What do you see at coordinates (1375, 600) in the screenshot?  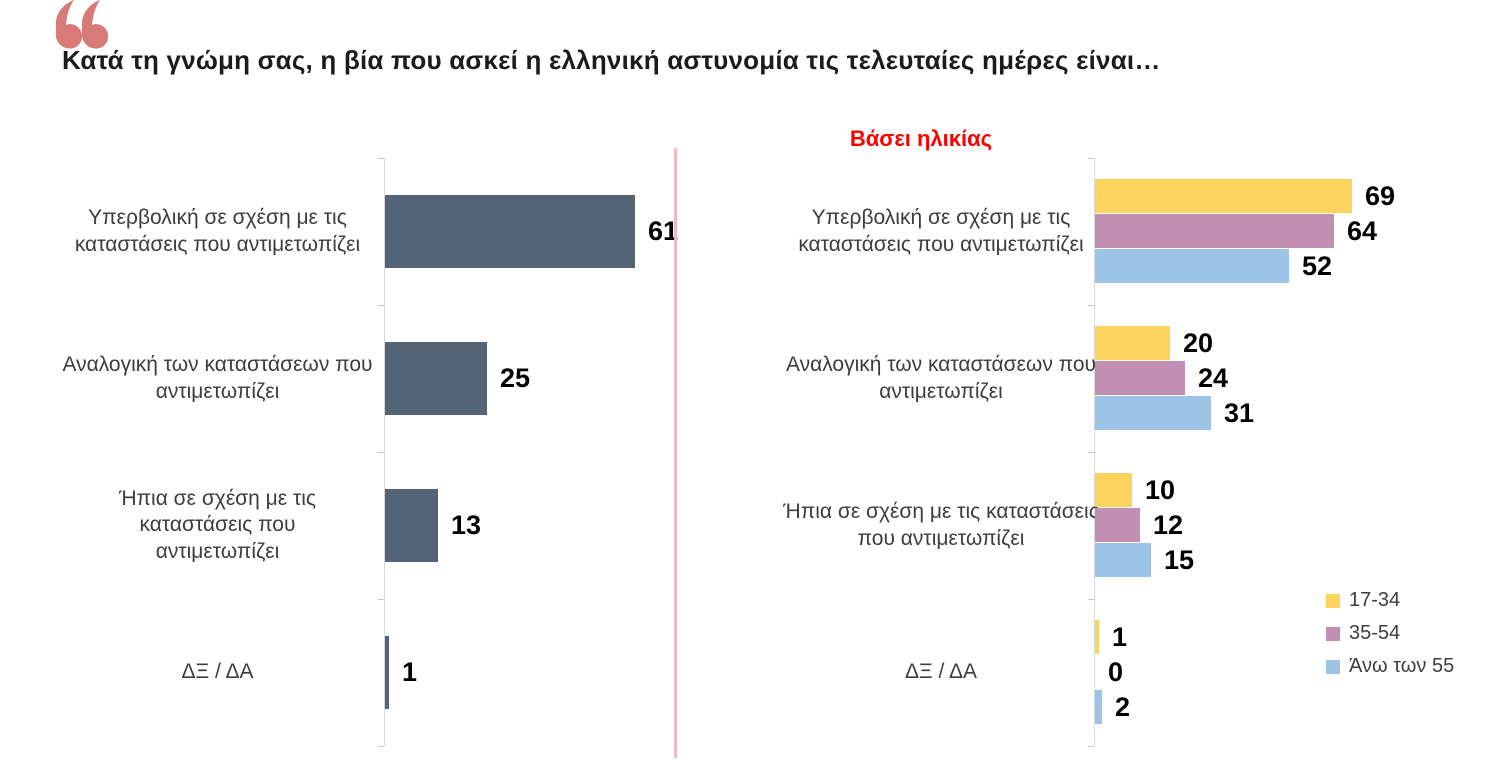 I see `legend-label: 17-34` at bounding box center [1375, 600].